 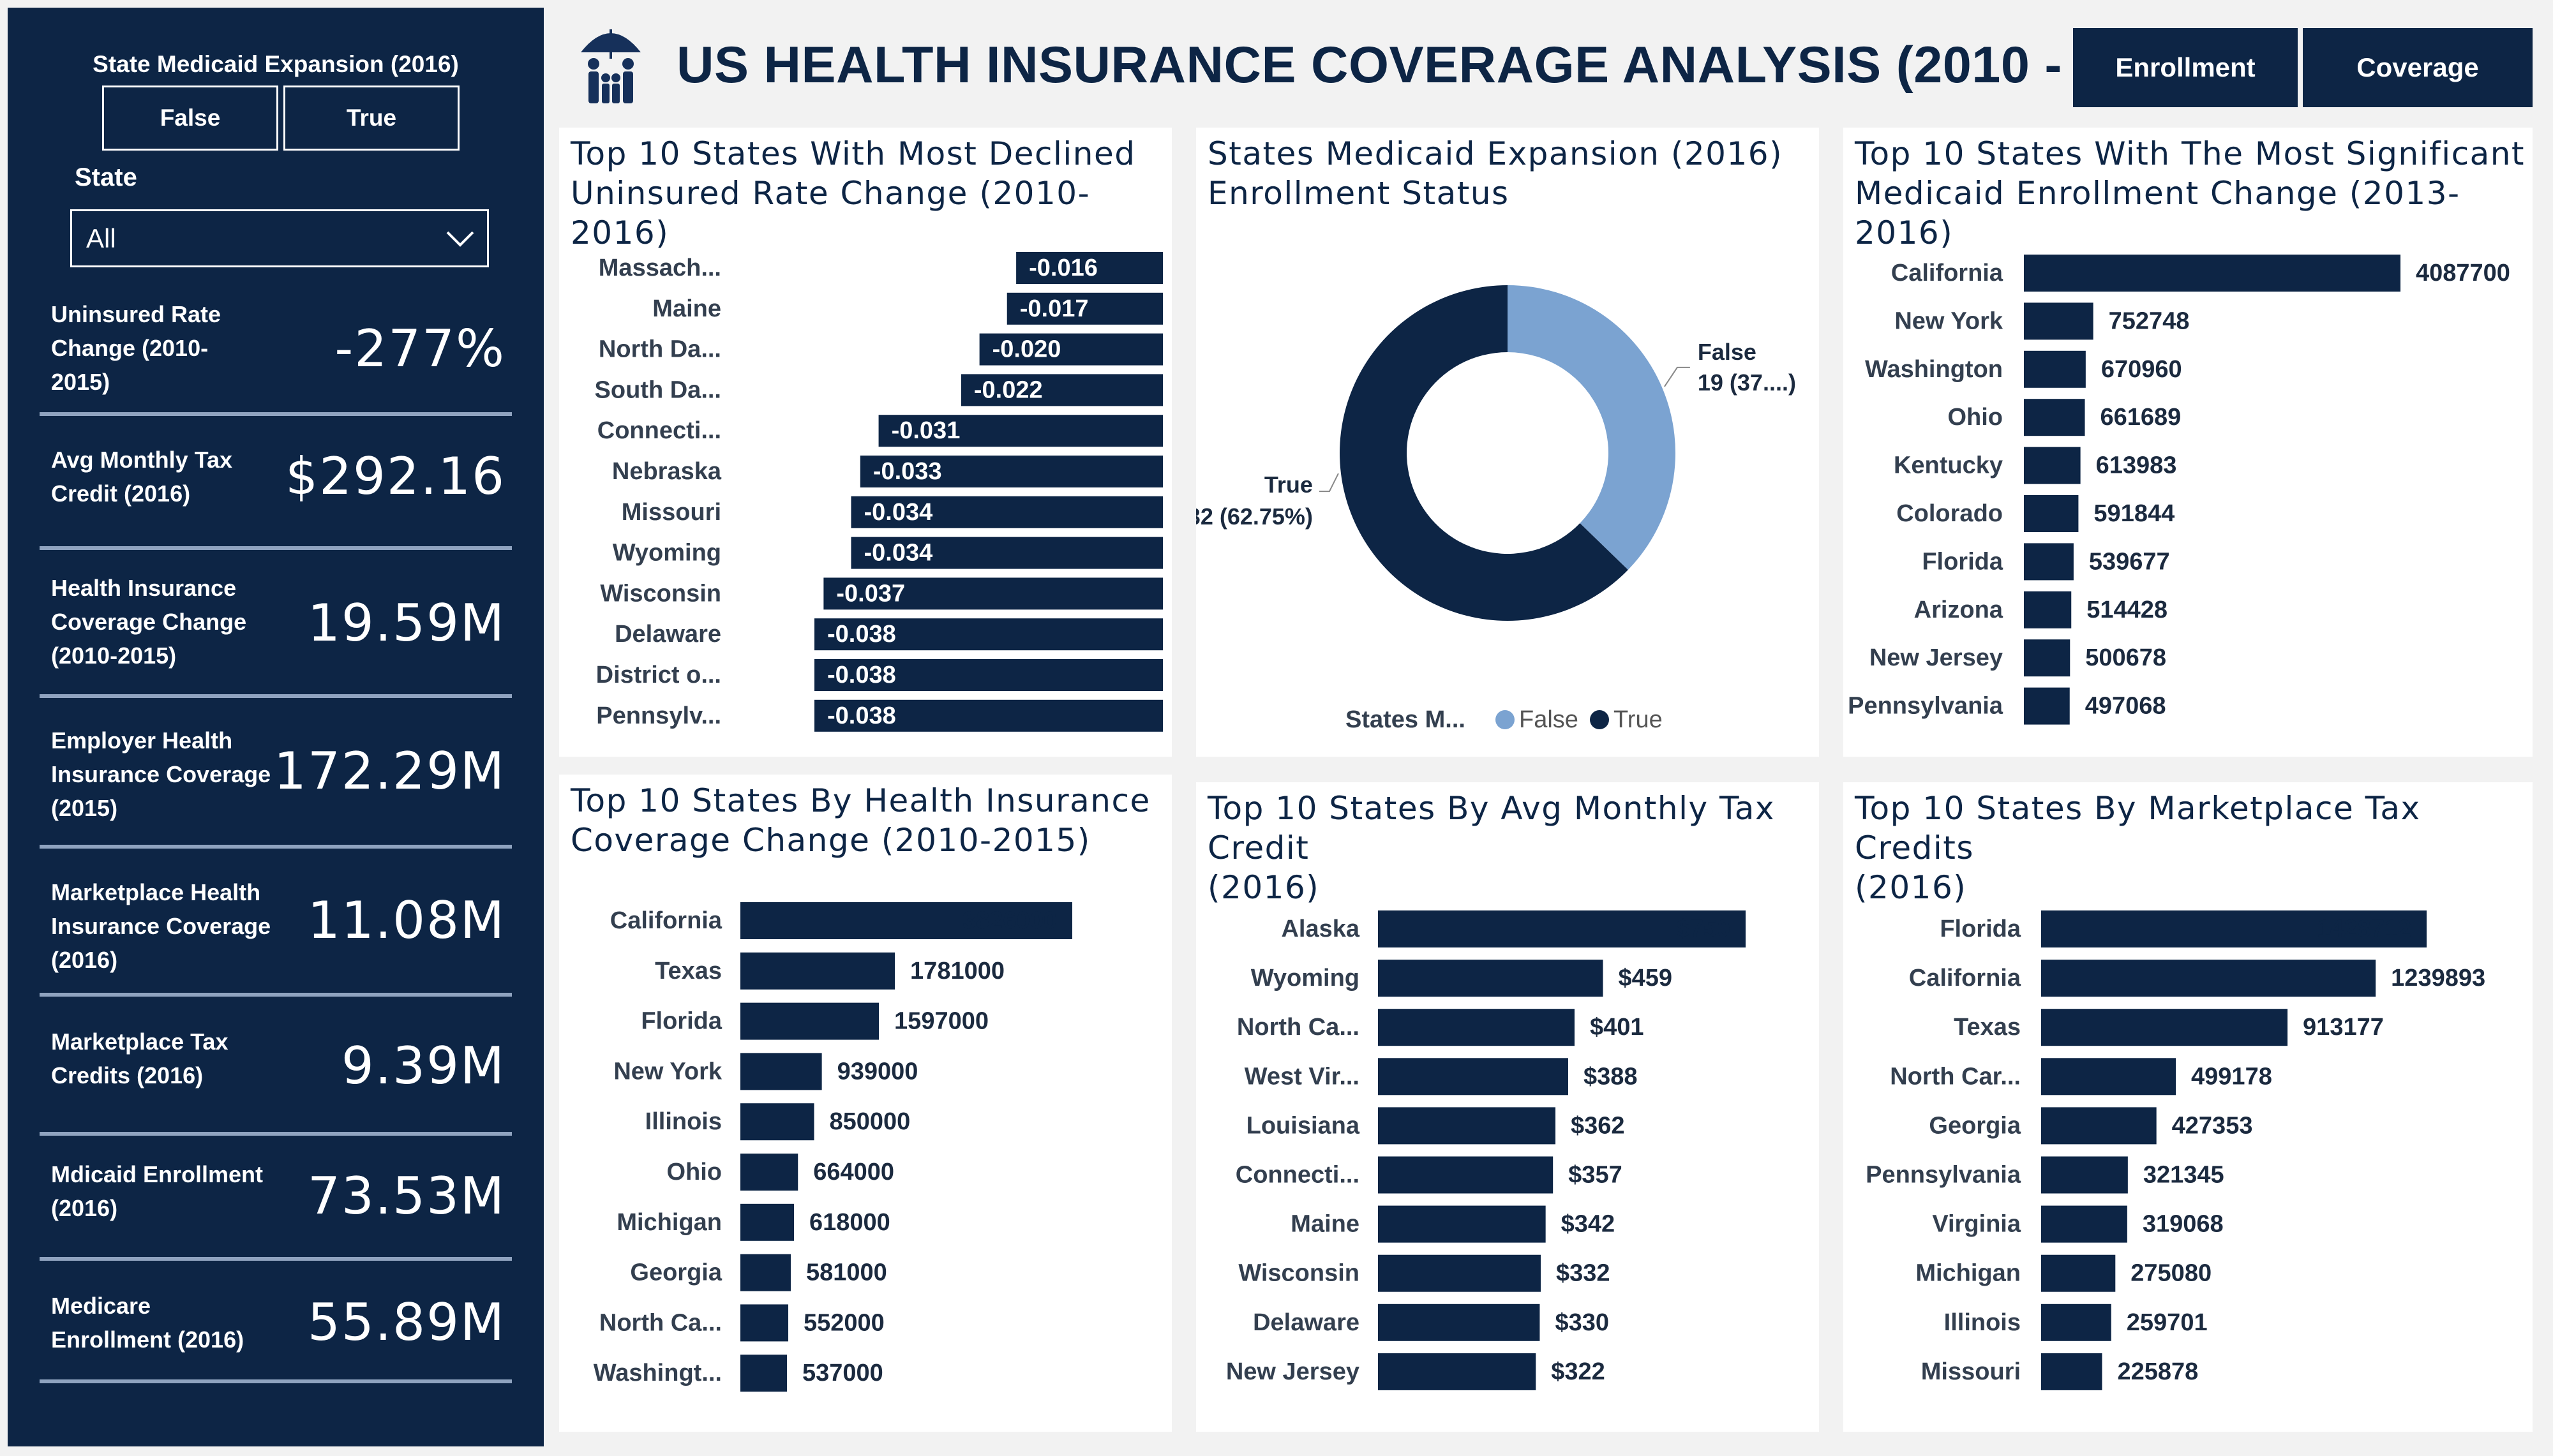 What do you see at coordinates (845, 1322) in the screenshot?
I see `data-label: 552000` at bounding box center [845, 1322].